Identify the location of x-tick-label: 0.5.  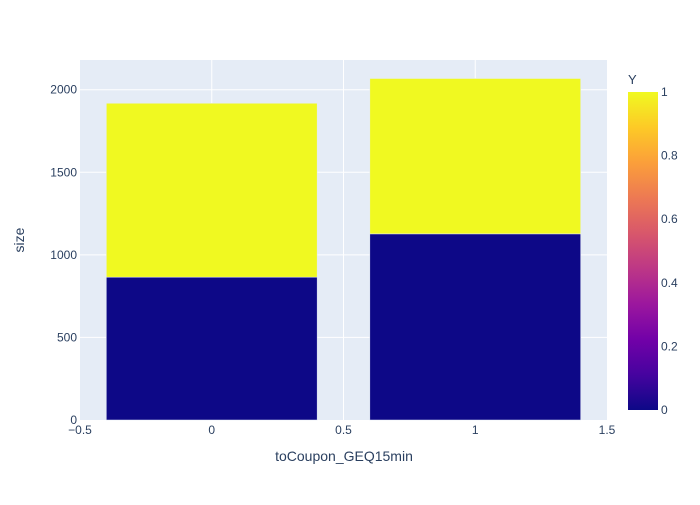
(343, 430).